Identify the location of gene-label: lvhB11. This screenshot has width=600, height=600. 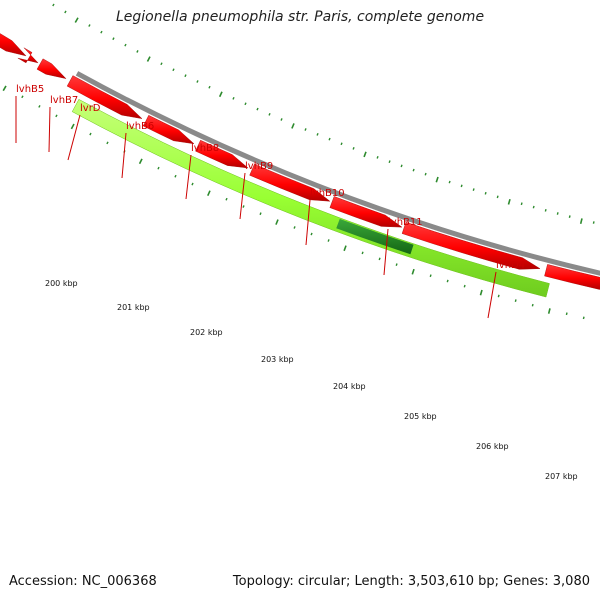
(405, 222).